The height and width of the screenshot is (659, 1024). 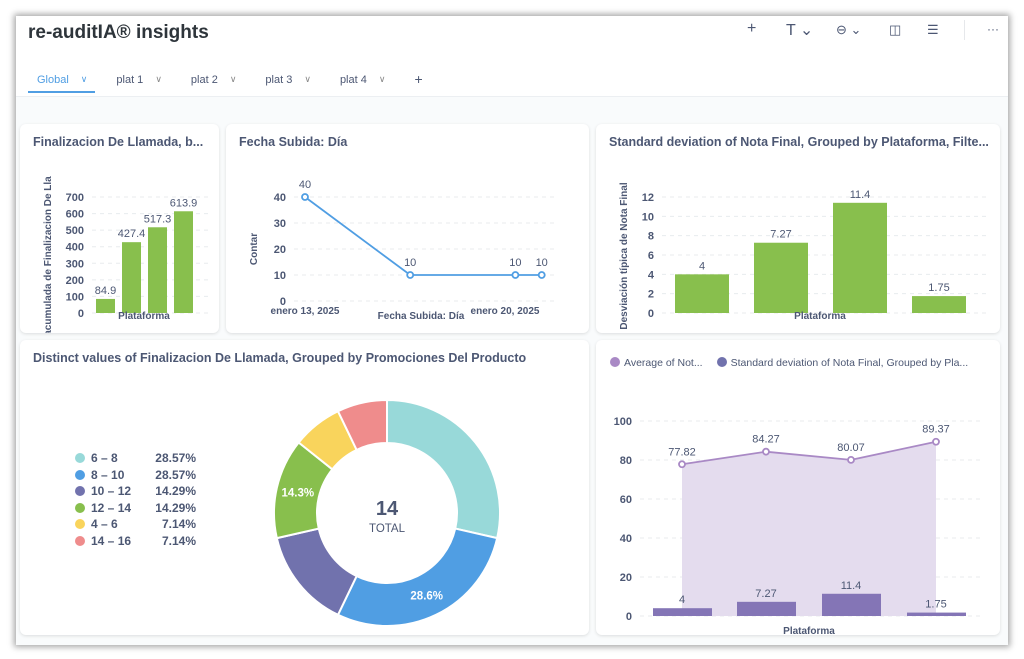 What do you see at coordinates (132, 234) in the screenshot?
I see `data-label: 427.4` at bounding box center [132, 234].